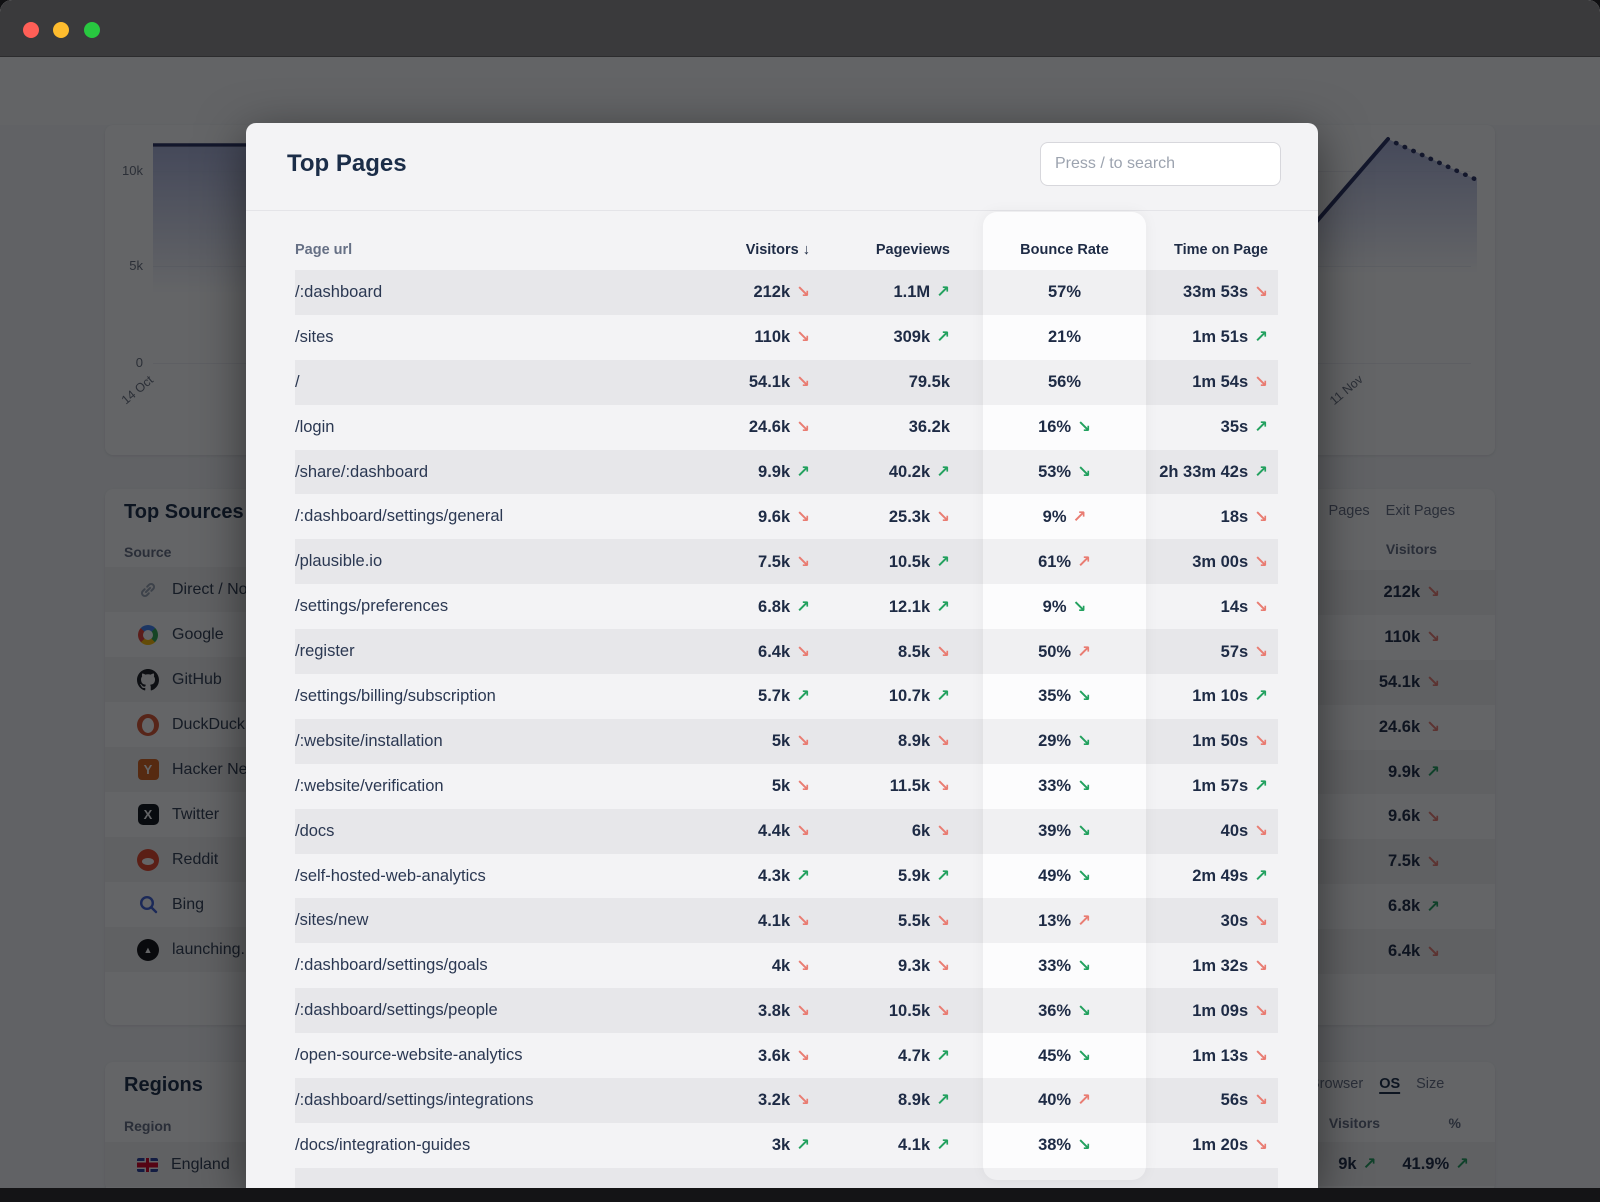 This screenshot has width=1600, height=1202. Describe the element at coordinates (383, 1144) in the screenshot. I see `page-url-link: /docs/integration-guides` at that location.